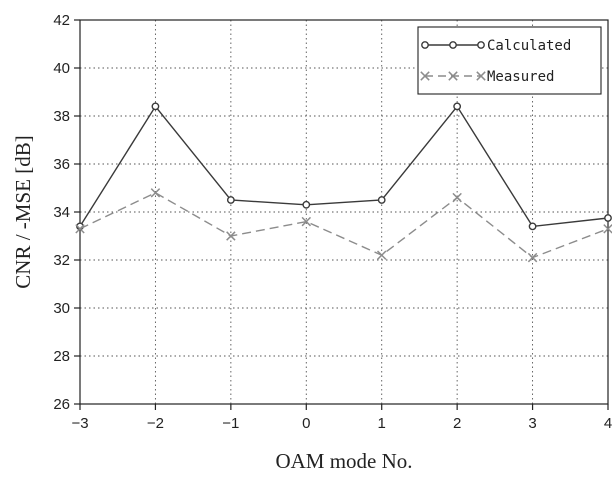 The width and height of the screenshot is (612, 481). Describe the element at coordinates (608, 423) in the screenshot. I see `x-tick-label: 4` at that location.